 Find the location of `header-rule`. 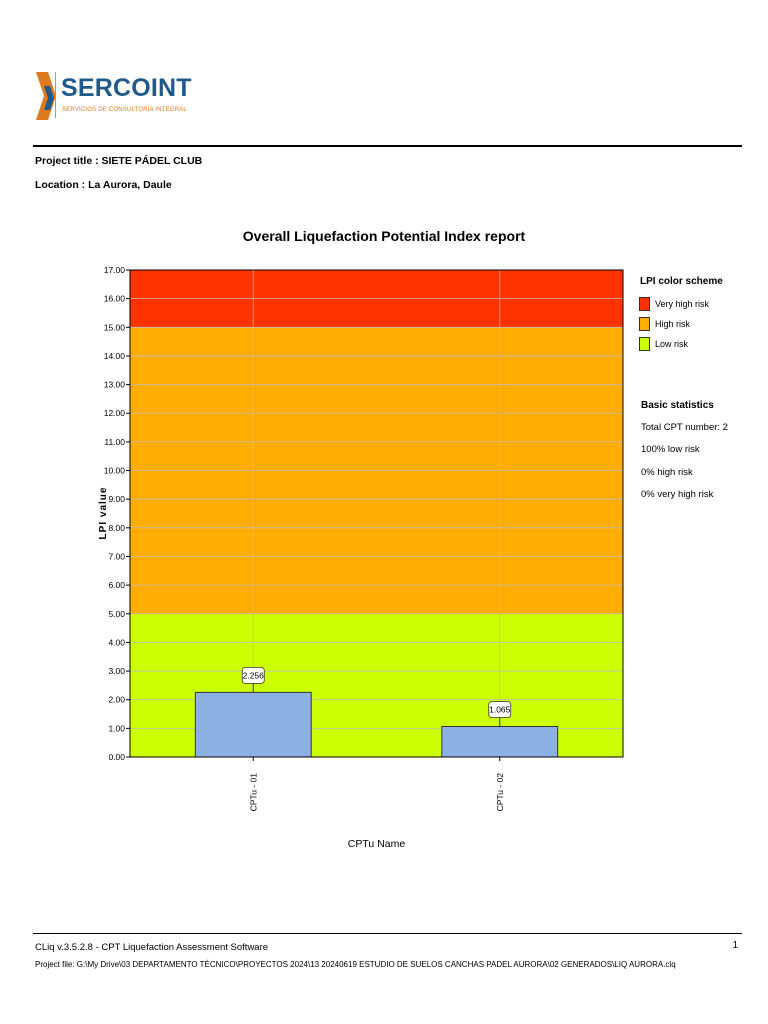

header-rule is located at coordinates (387, 146).